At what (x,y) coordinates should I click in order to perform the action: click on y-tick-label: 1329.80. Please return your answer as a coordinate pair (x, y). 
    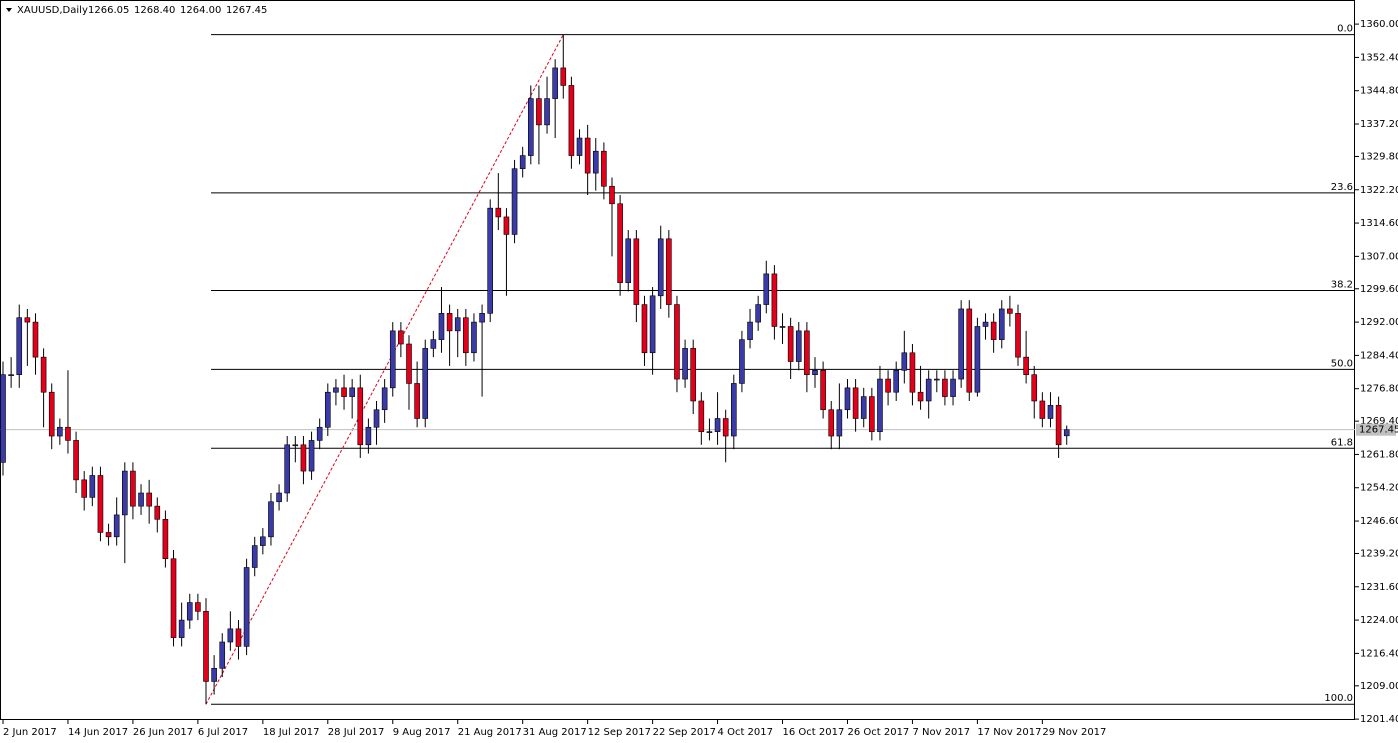
    Looking at the image, I should click on (1379, 156).